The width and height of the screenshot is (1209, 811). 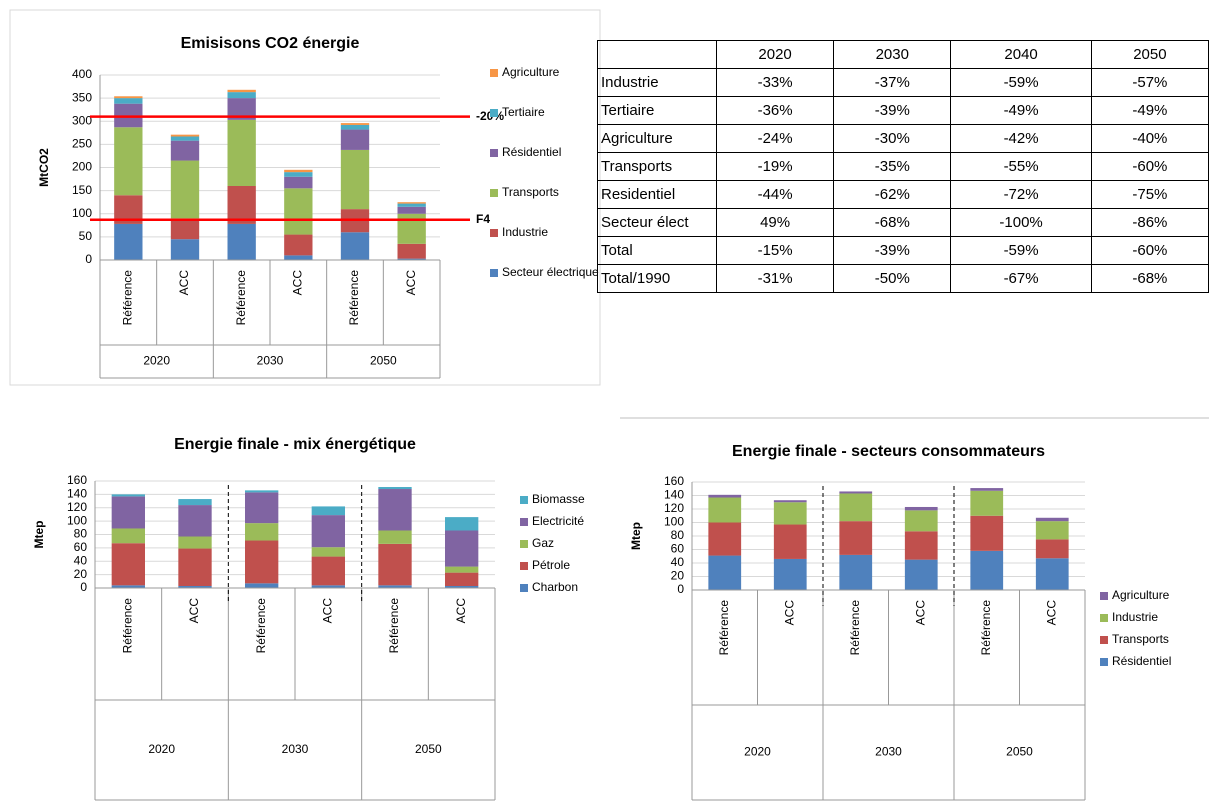 I want to click on legend-label: Tertiaire, so click(x=523, y=112).